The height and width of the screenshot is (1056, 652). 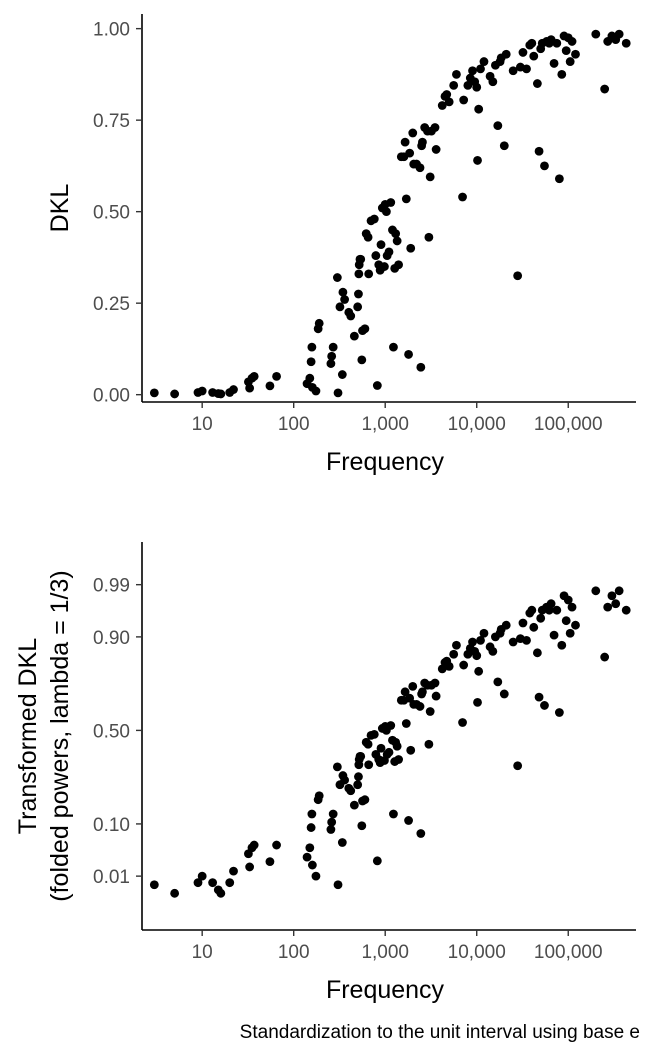 I want to click on y-tick-label: 0.10, so click(x=111, y=825).